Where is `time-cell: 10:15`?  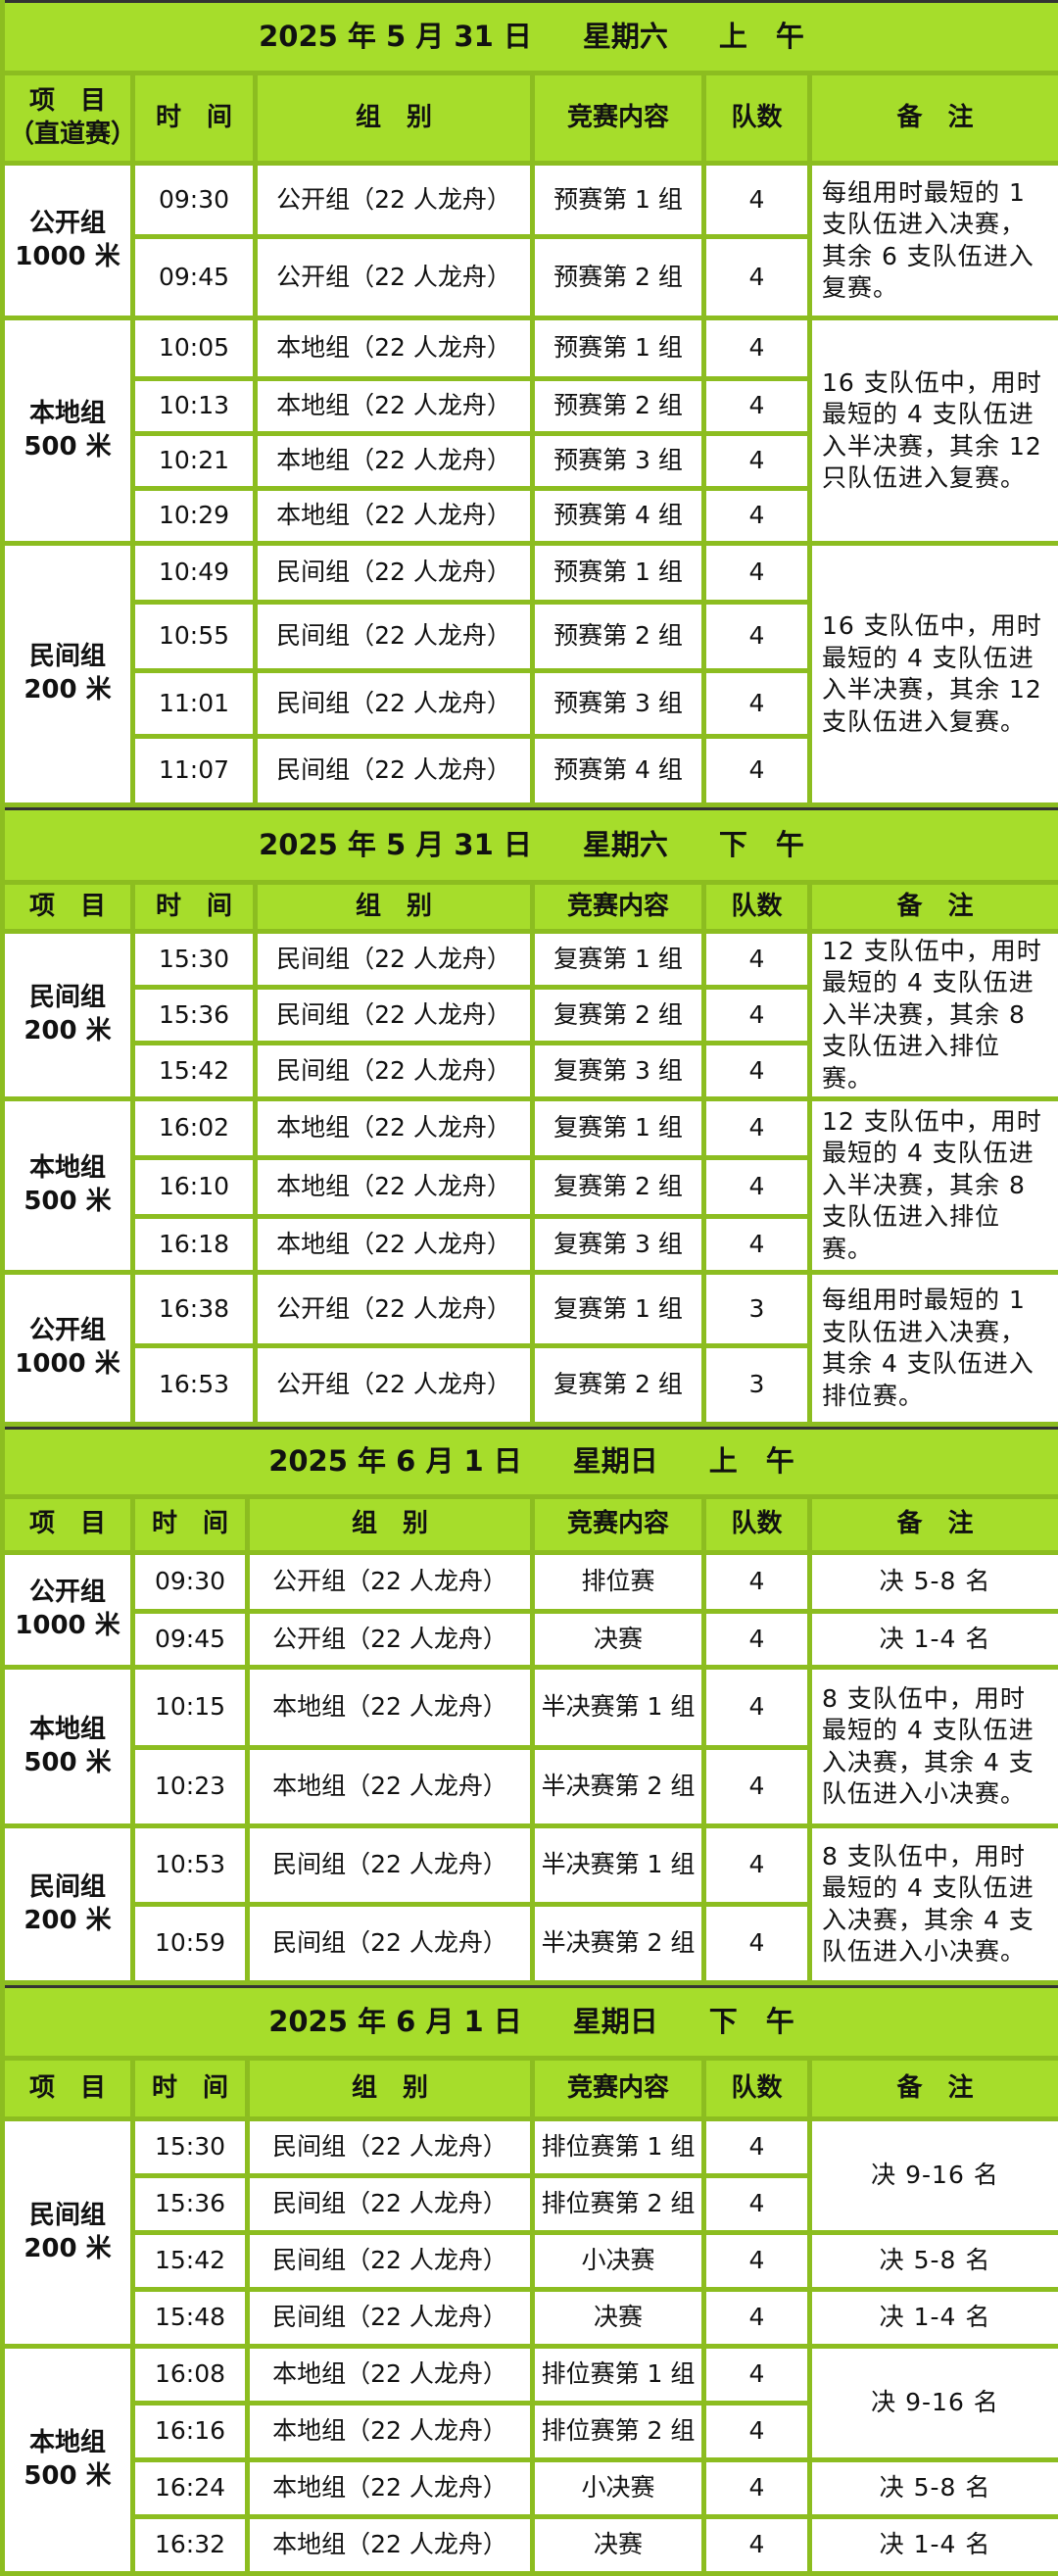
time-cell: 10:15 is located at coordinates (190, 1708).